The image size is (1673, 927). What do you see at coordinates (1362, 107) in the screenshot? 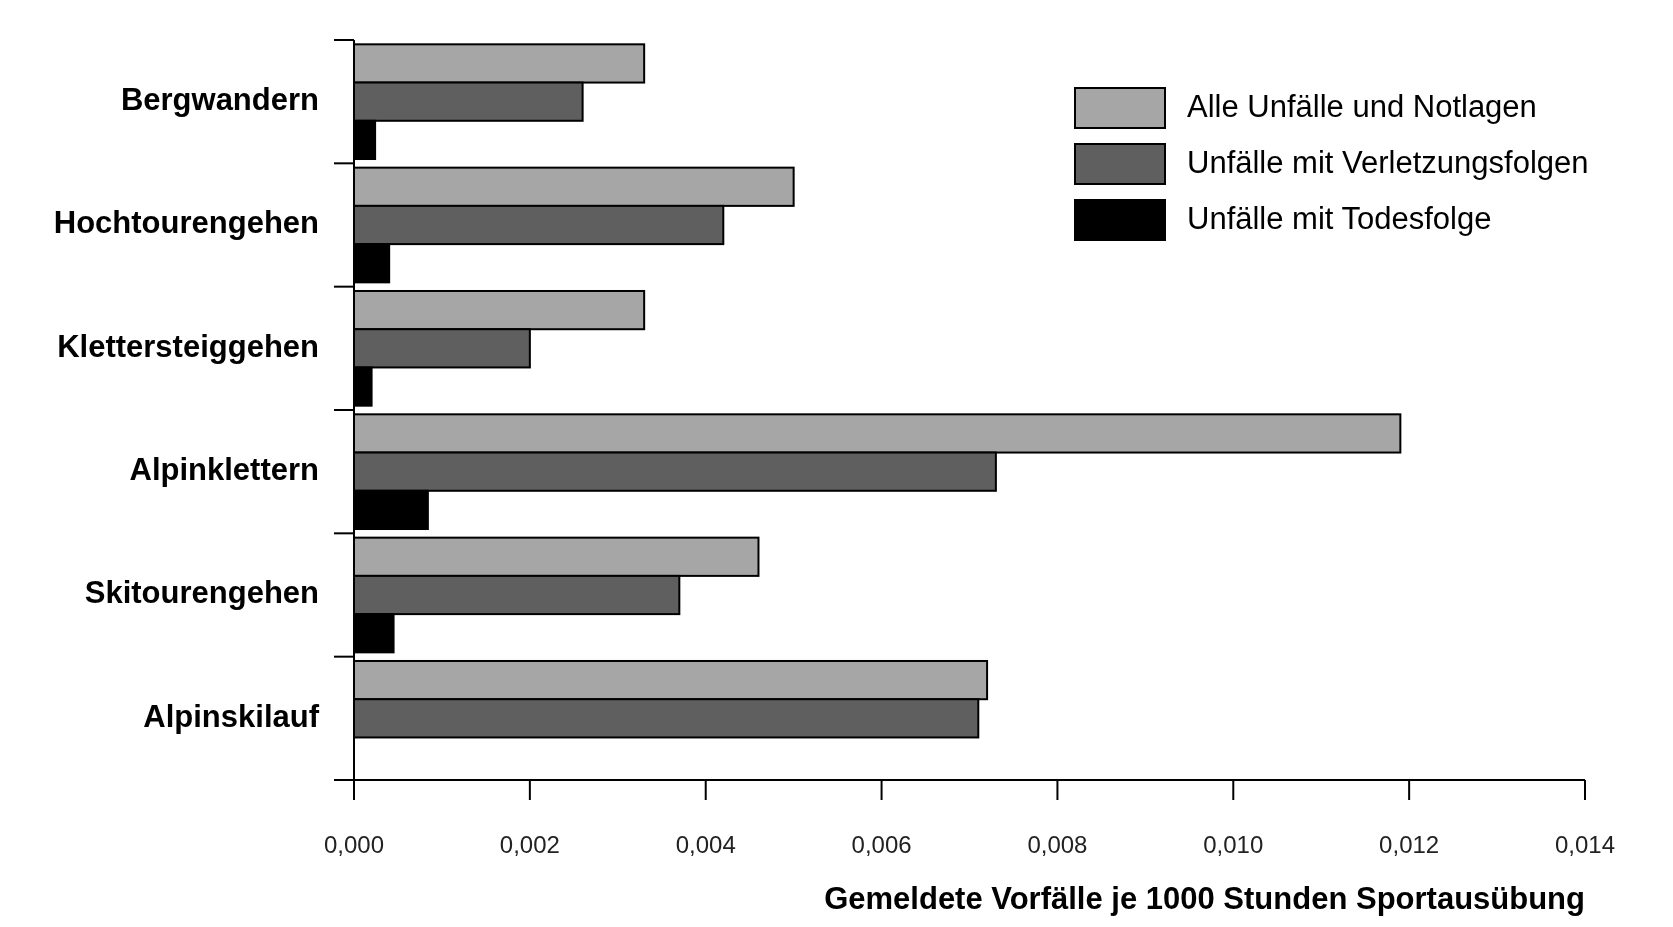
I see `legend-label: Alle Unfälle und Notlagen` at bounding box center [1362, 107].